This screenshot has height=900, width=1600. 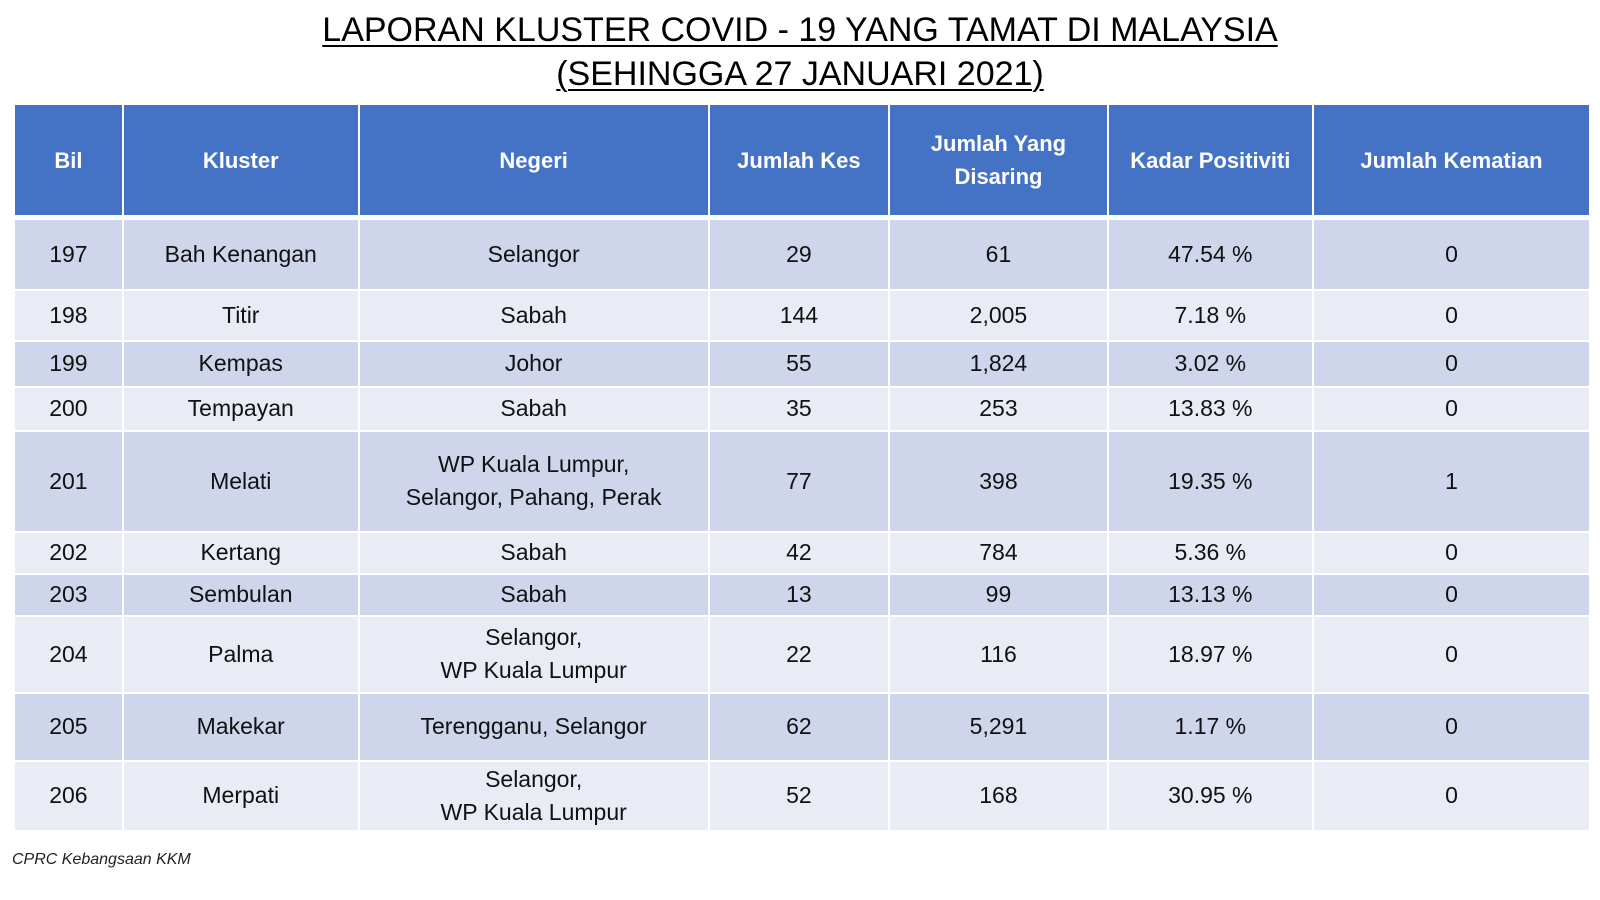 I want to click on cell-kluster: Kertang, so click(x=240, y=552).